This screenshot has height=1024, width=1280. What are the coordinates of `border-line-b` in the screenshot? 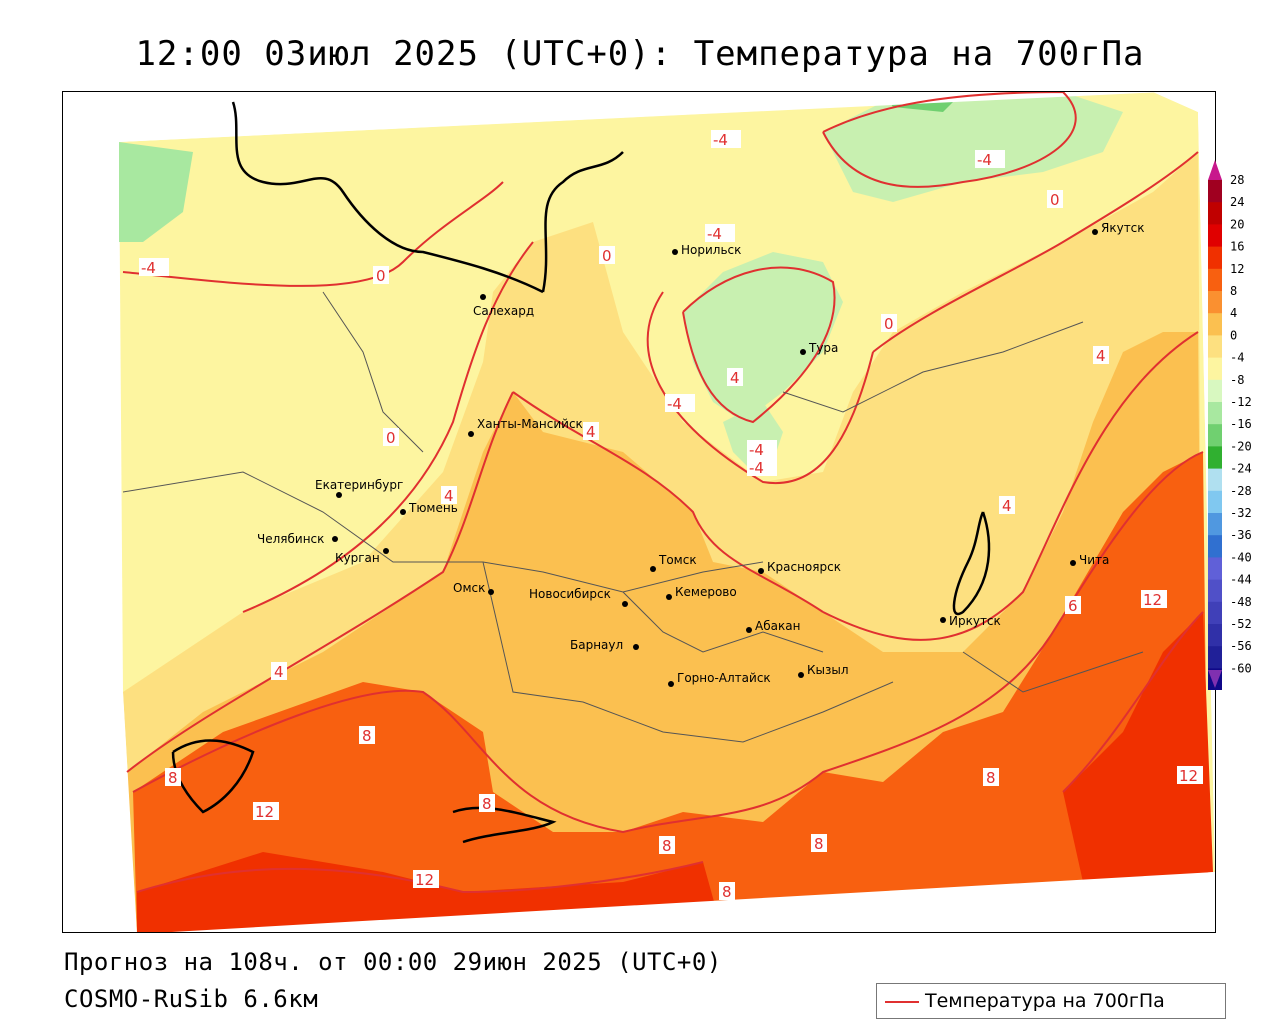 It's located at (688, 652).